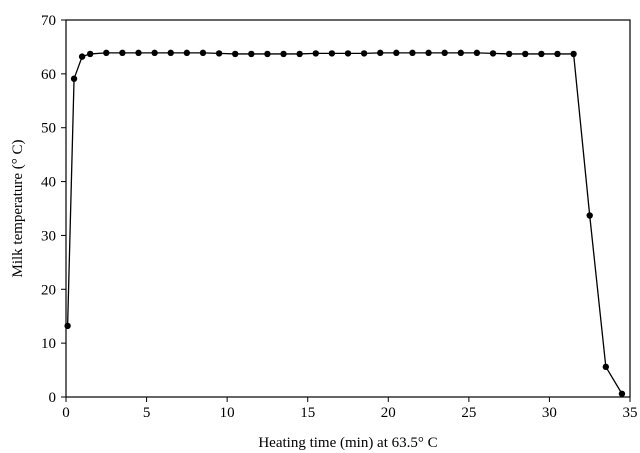  Describe the element at coordinates (48, 129) in the screenshot. I see `y-tick-label: 50` at that location.